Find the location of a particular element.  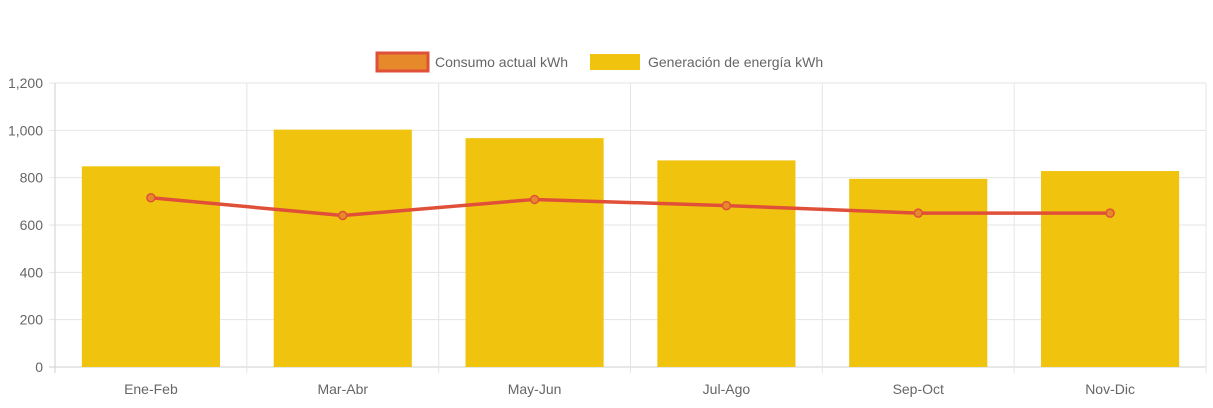

y-tick-label: 600 is located at coordinates (32, 225).